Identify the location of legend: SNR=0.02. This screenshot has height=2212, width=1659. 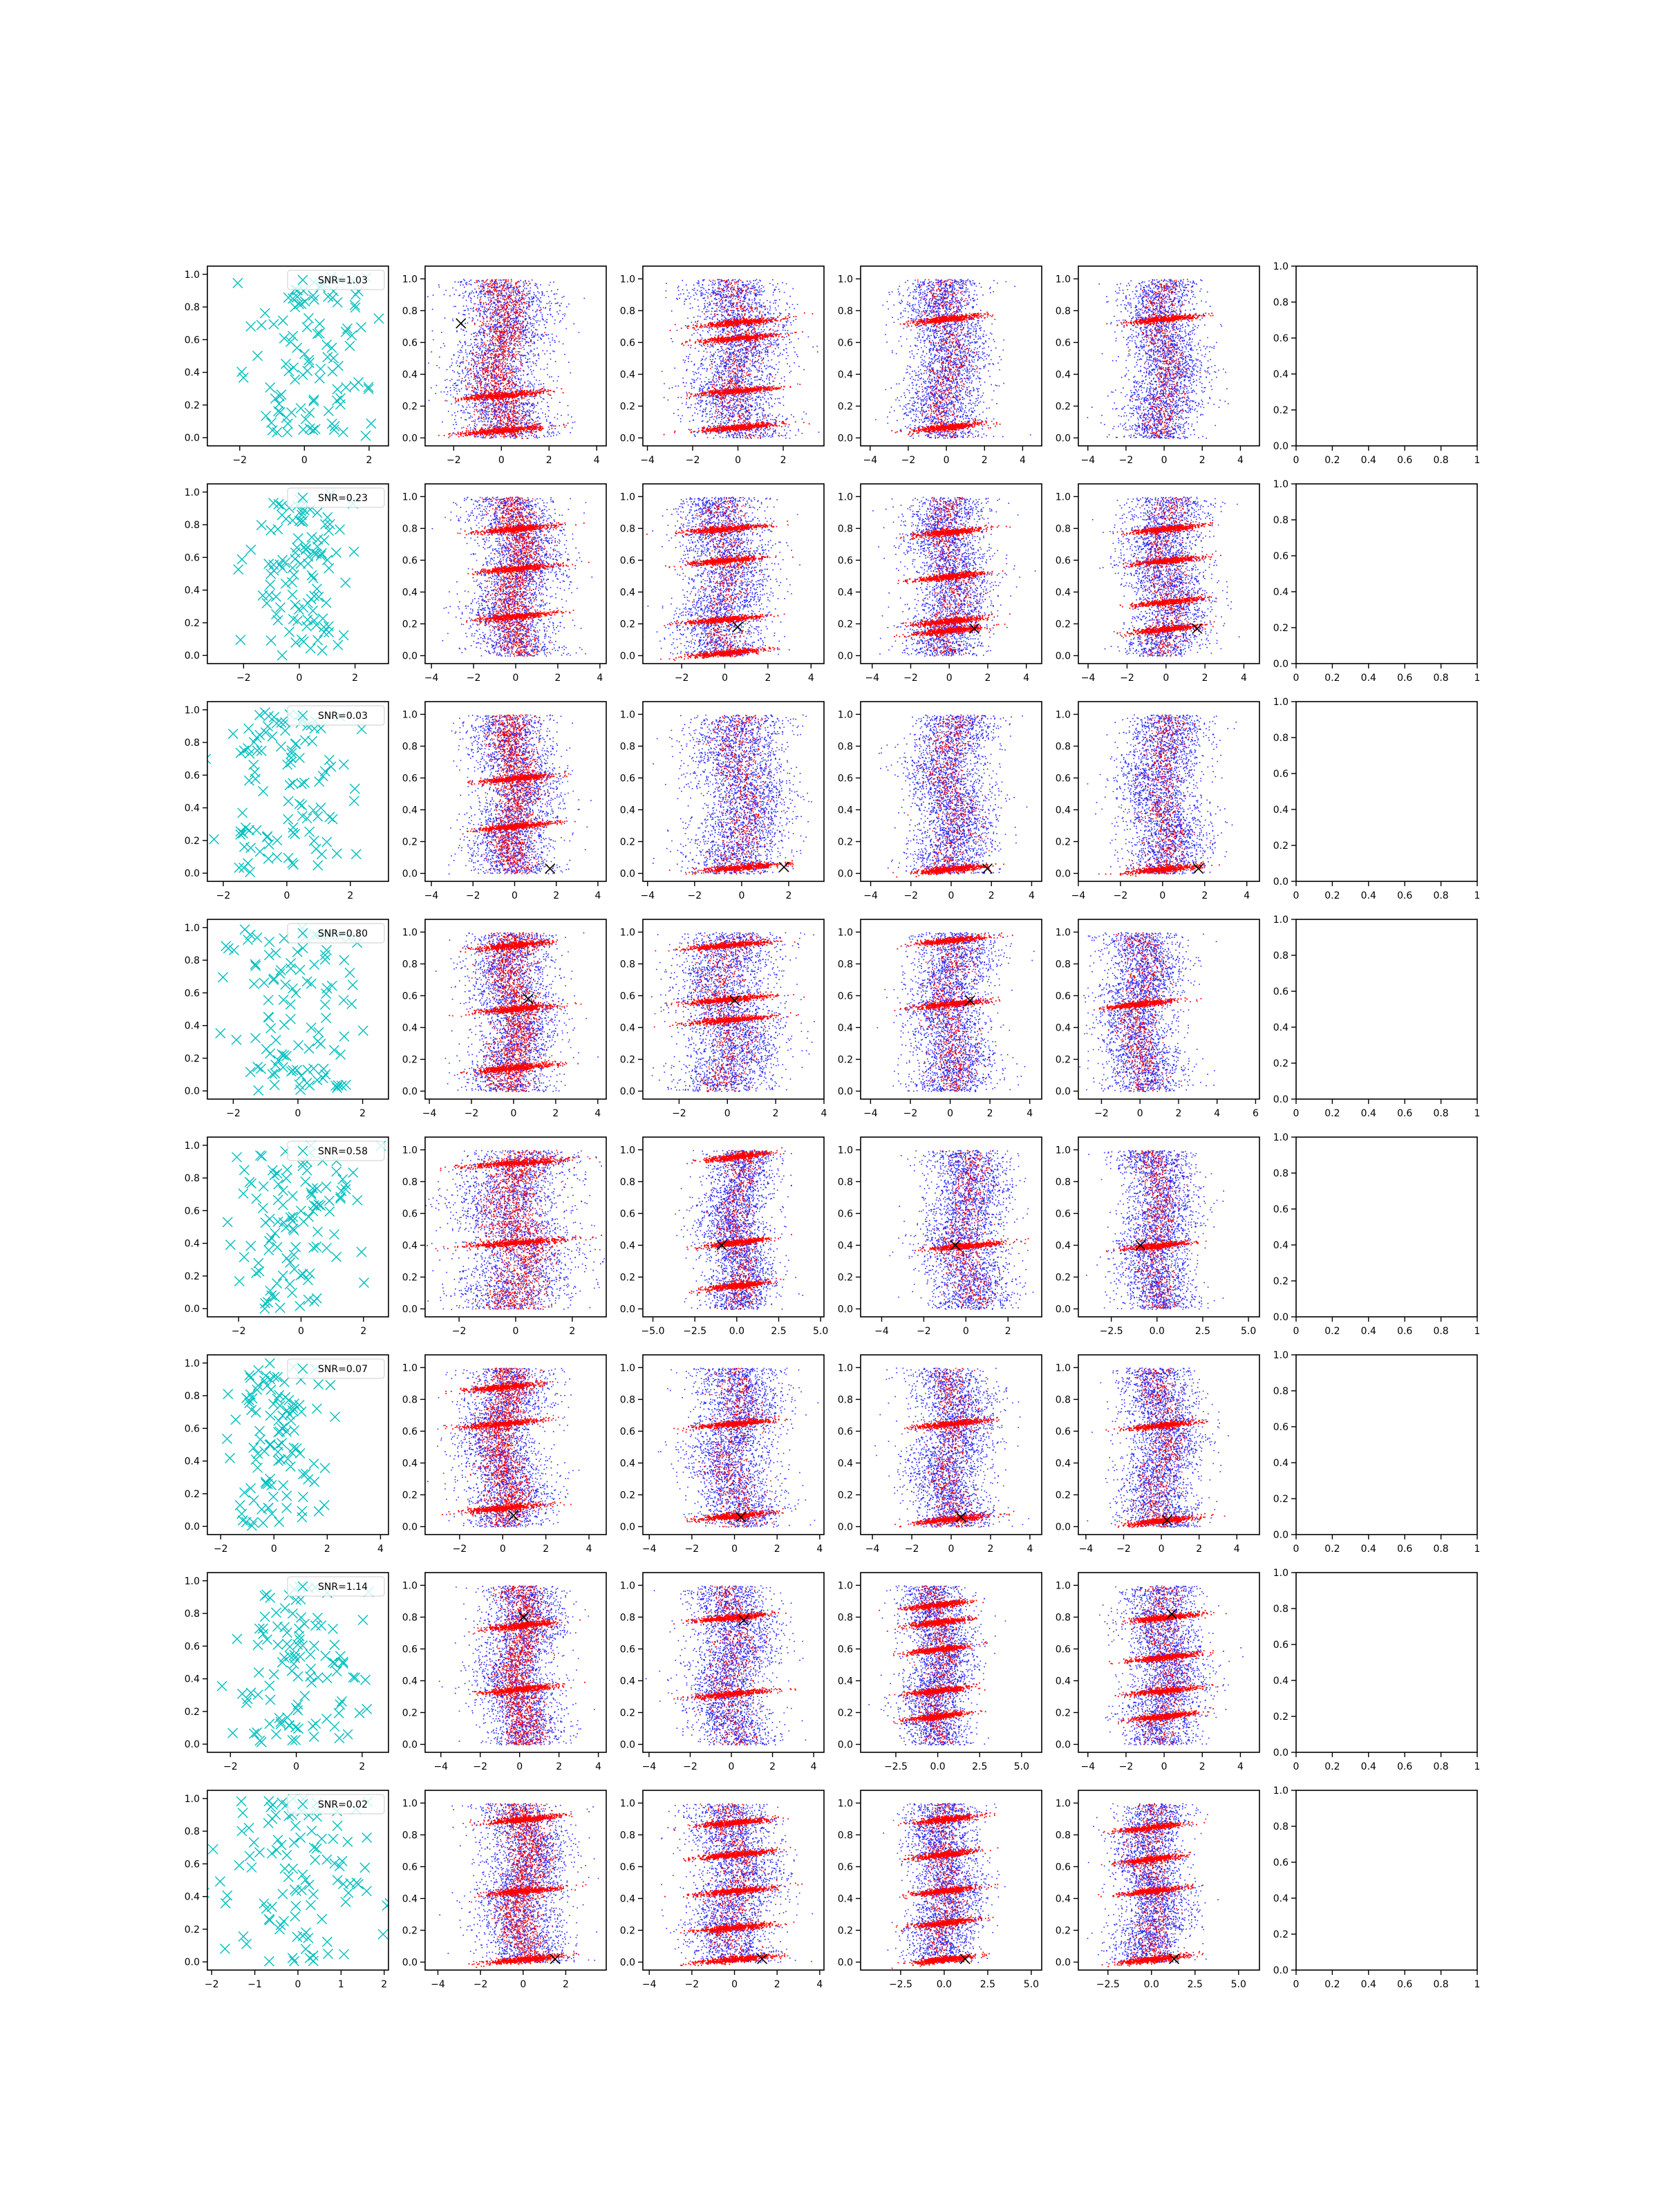
(336, 1804).